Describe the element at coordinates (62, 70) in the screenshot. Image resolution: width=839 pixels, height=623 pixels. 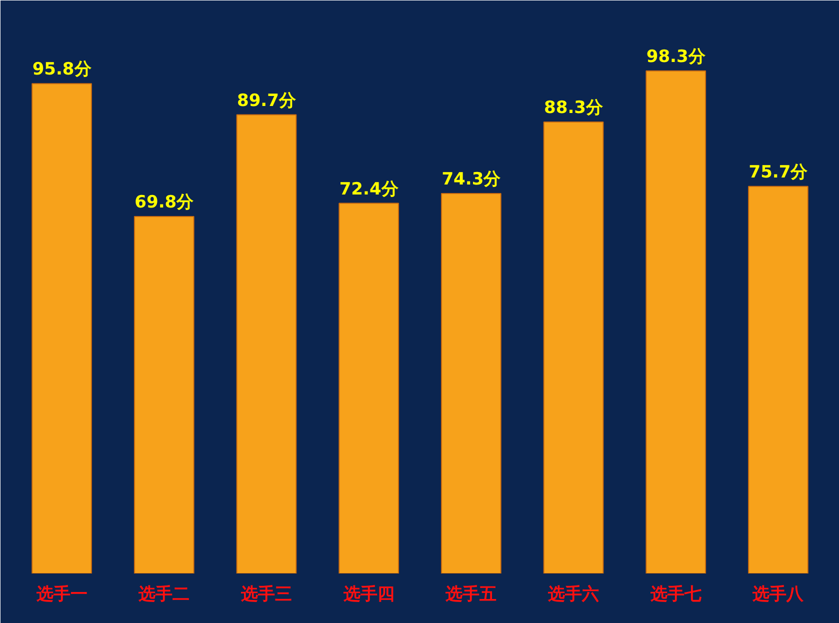
I see `data-label: 95.8分` at that location.